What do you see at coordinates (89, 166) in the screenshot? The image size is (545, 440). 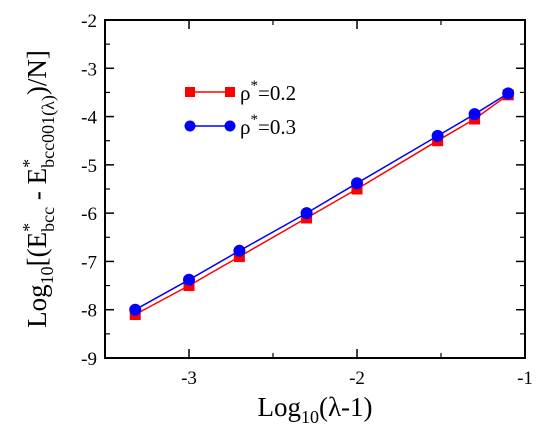 I see `y-tick-label: -5` at bounding box center [89, 166].